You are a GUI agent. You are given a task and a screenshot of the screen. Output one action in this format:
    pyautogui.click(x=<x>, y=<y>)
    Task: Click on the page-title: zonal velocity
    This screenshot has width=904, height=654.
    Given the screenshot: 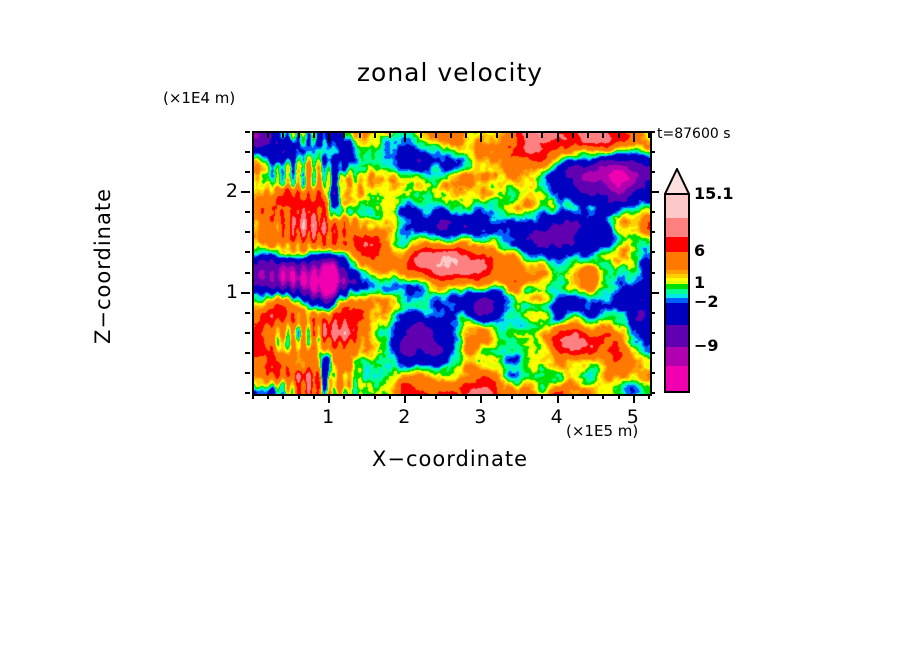 What is the action you would take?
    pyautogui.click(x=450, y=72)
    